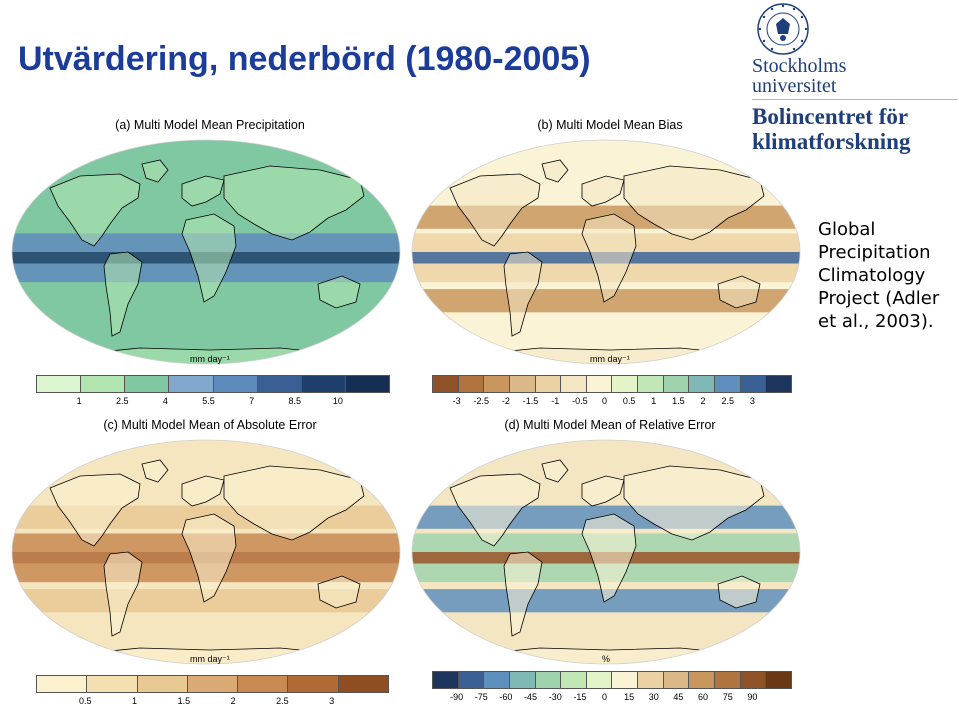 The height and width of the screenshot is (709, 959). Describe the element at coordinates (252, 401) in the screenshot. I see `colorbar-tick-label: 7` at that location.